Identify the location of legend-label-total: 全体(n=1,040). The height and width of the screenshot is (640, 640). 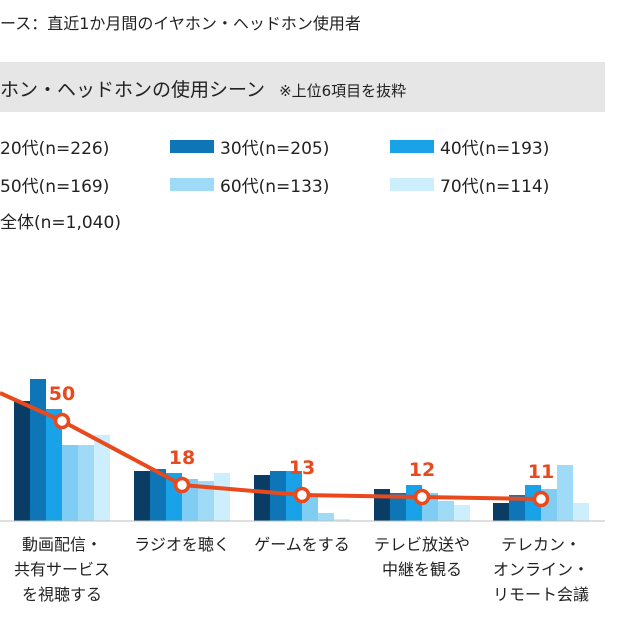
(60, 223).